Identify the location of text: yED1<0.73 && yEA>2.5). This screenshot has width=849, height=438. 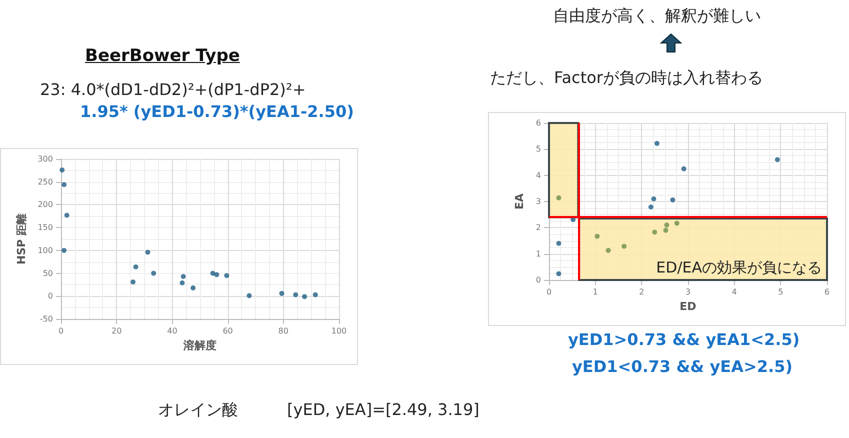
(682, 366).